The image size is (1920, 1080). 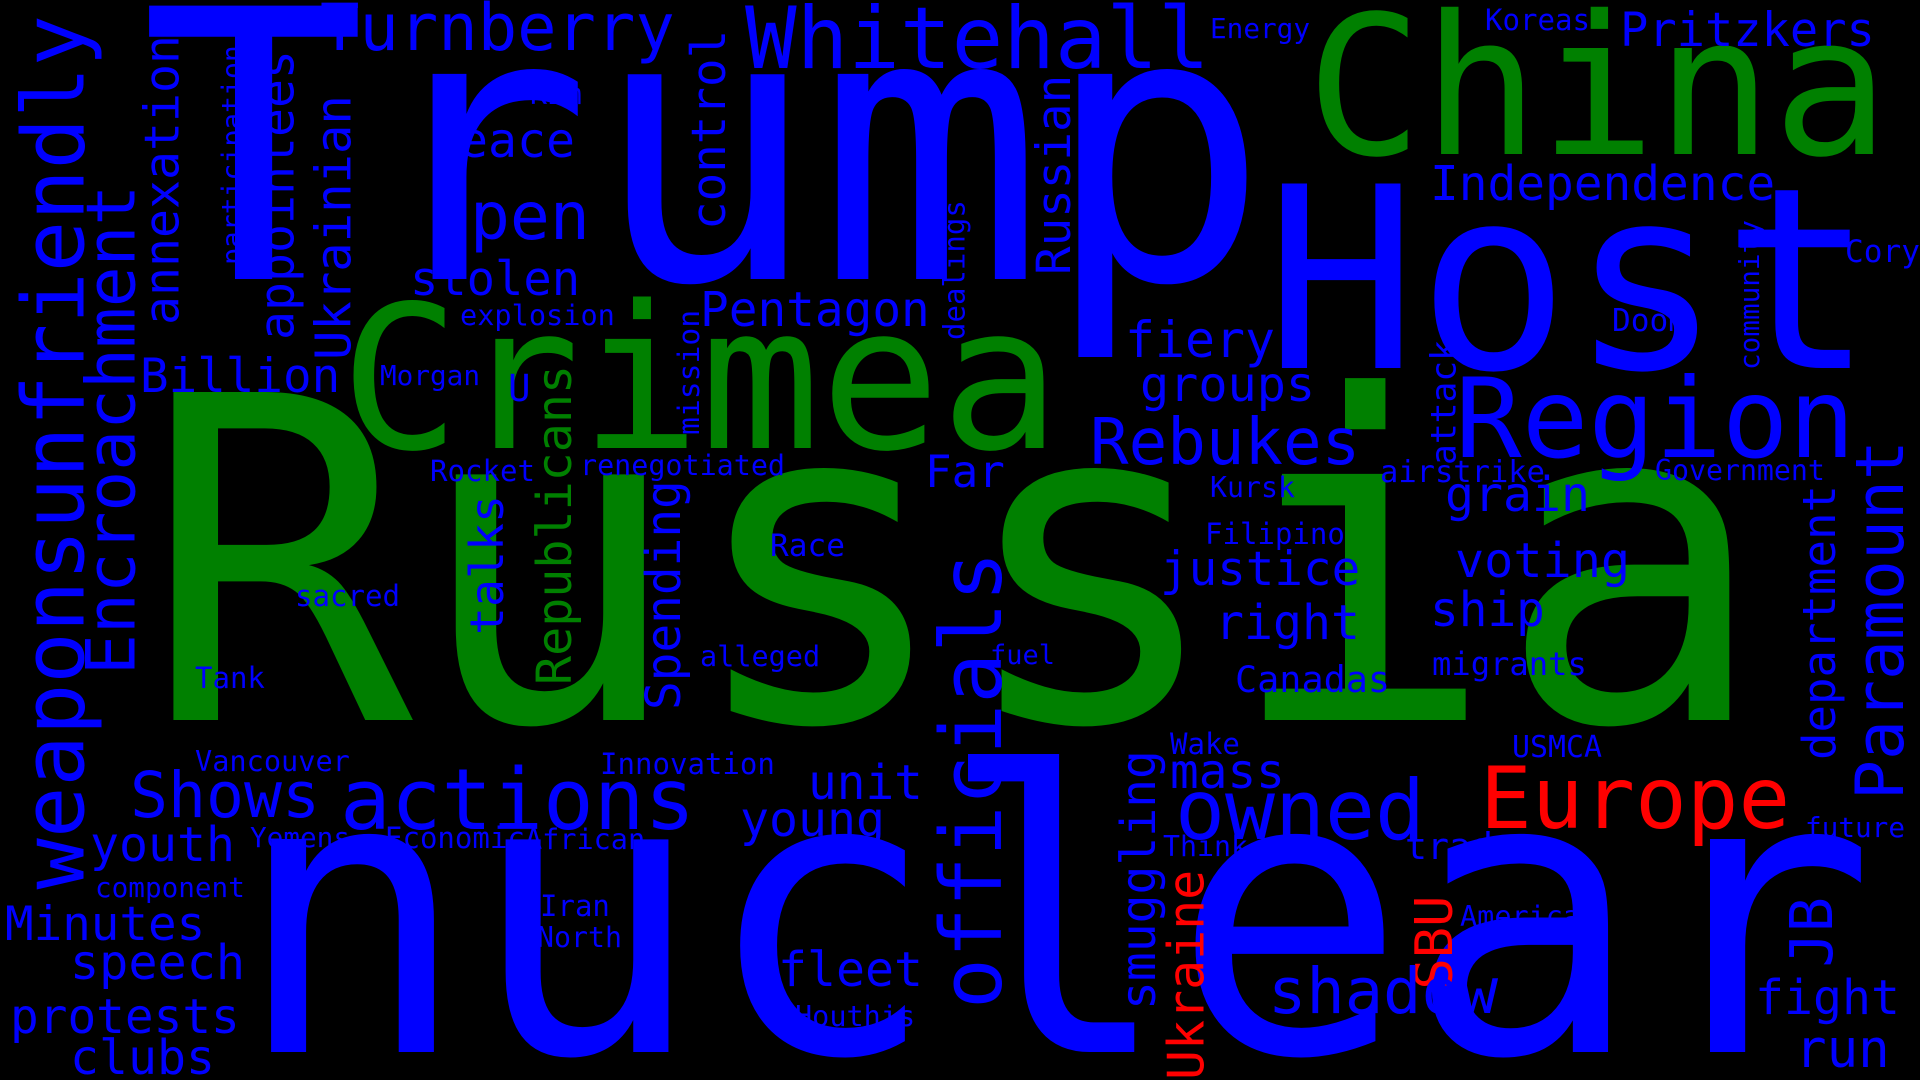 I want to click on word-explosion-27: explosion, so click(x=537, y=314).